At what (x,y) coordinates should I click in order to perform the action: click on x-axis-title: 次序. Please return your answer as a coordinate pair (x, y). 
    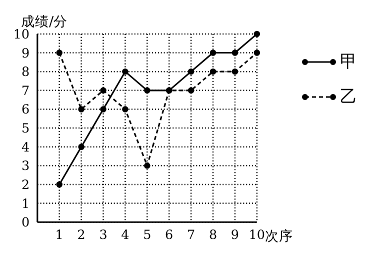
    Looking at the image, I should click on (278, 236).